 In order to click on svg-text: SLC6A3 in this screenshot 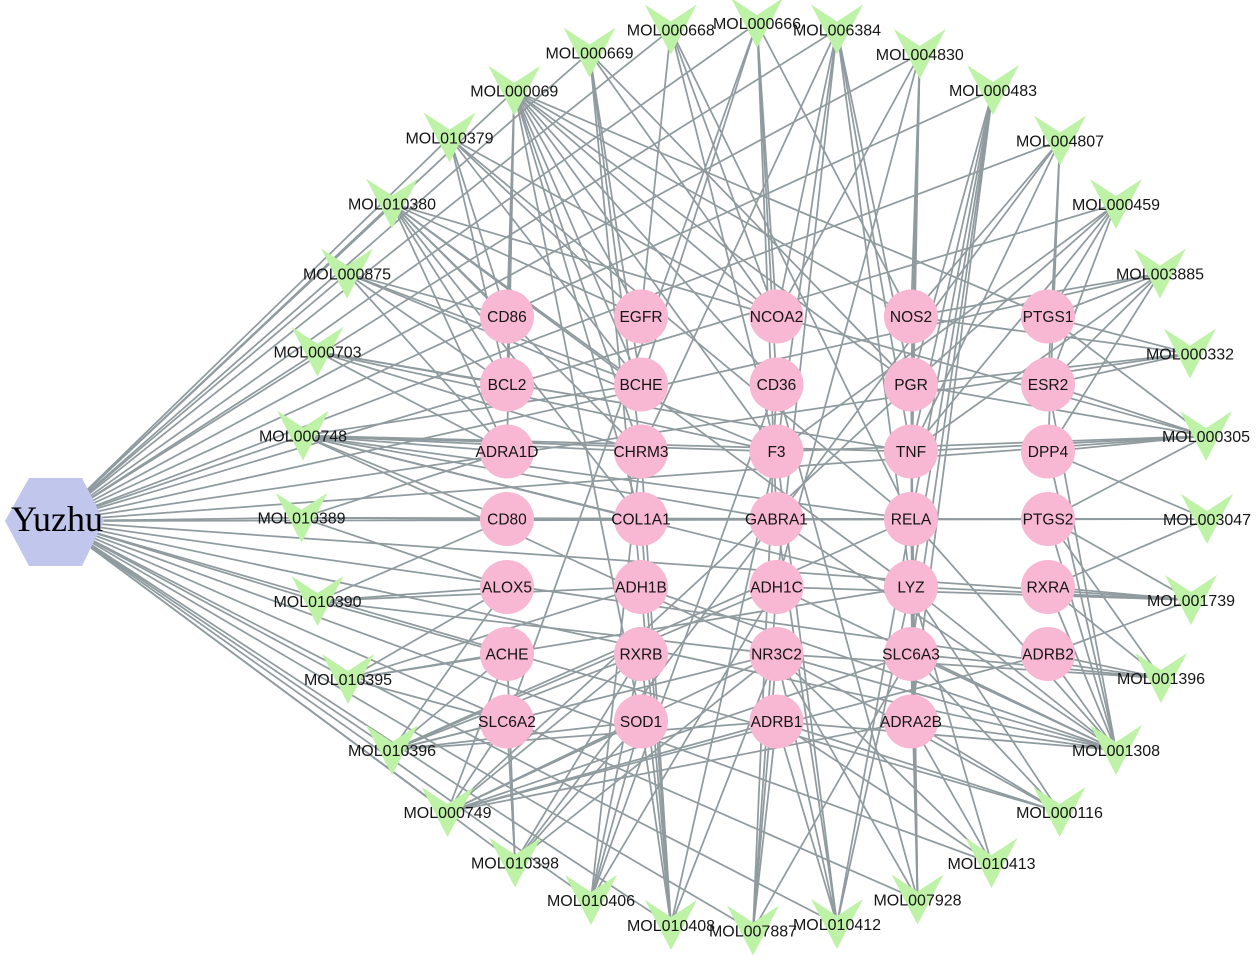, I will do `click(911, 655)`.